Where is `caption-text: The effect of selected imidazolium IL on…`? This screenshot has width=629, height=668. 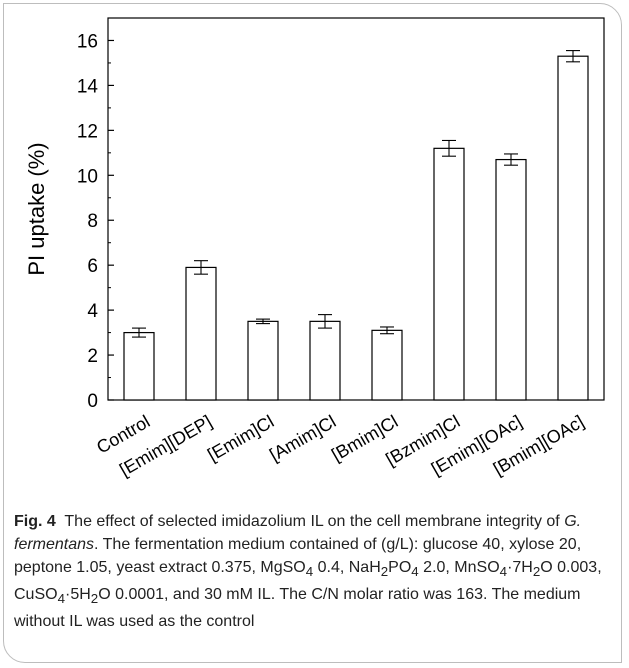 caption-text: The effect of selected imidazolium IL on… is located at coordinates (314, 521).